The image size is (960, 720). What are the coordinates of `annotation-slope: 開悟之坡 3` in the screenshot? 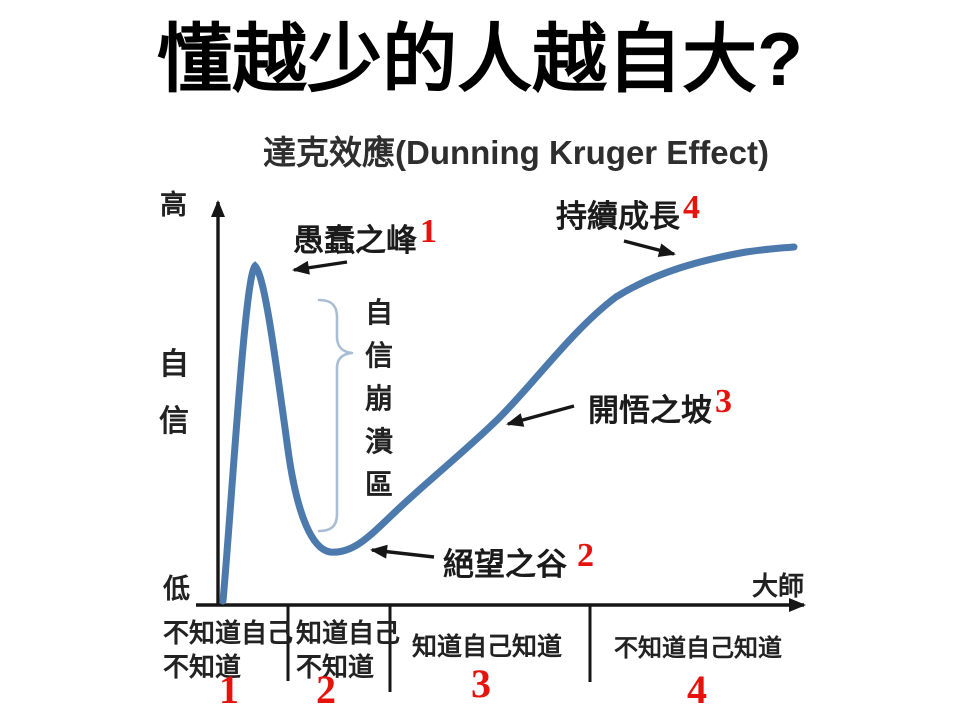 It's located at (660, 407).